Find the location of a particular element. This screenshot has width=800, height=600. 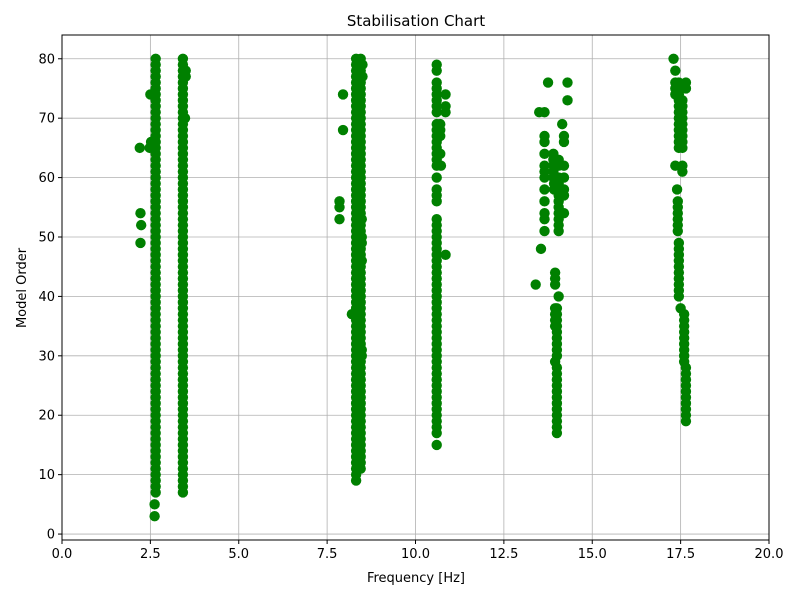

y-tick-label: 70 is located at coordinates (46, 119).